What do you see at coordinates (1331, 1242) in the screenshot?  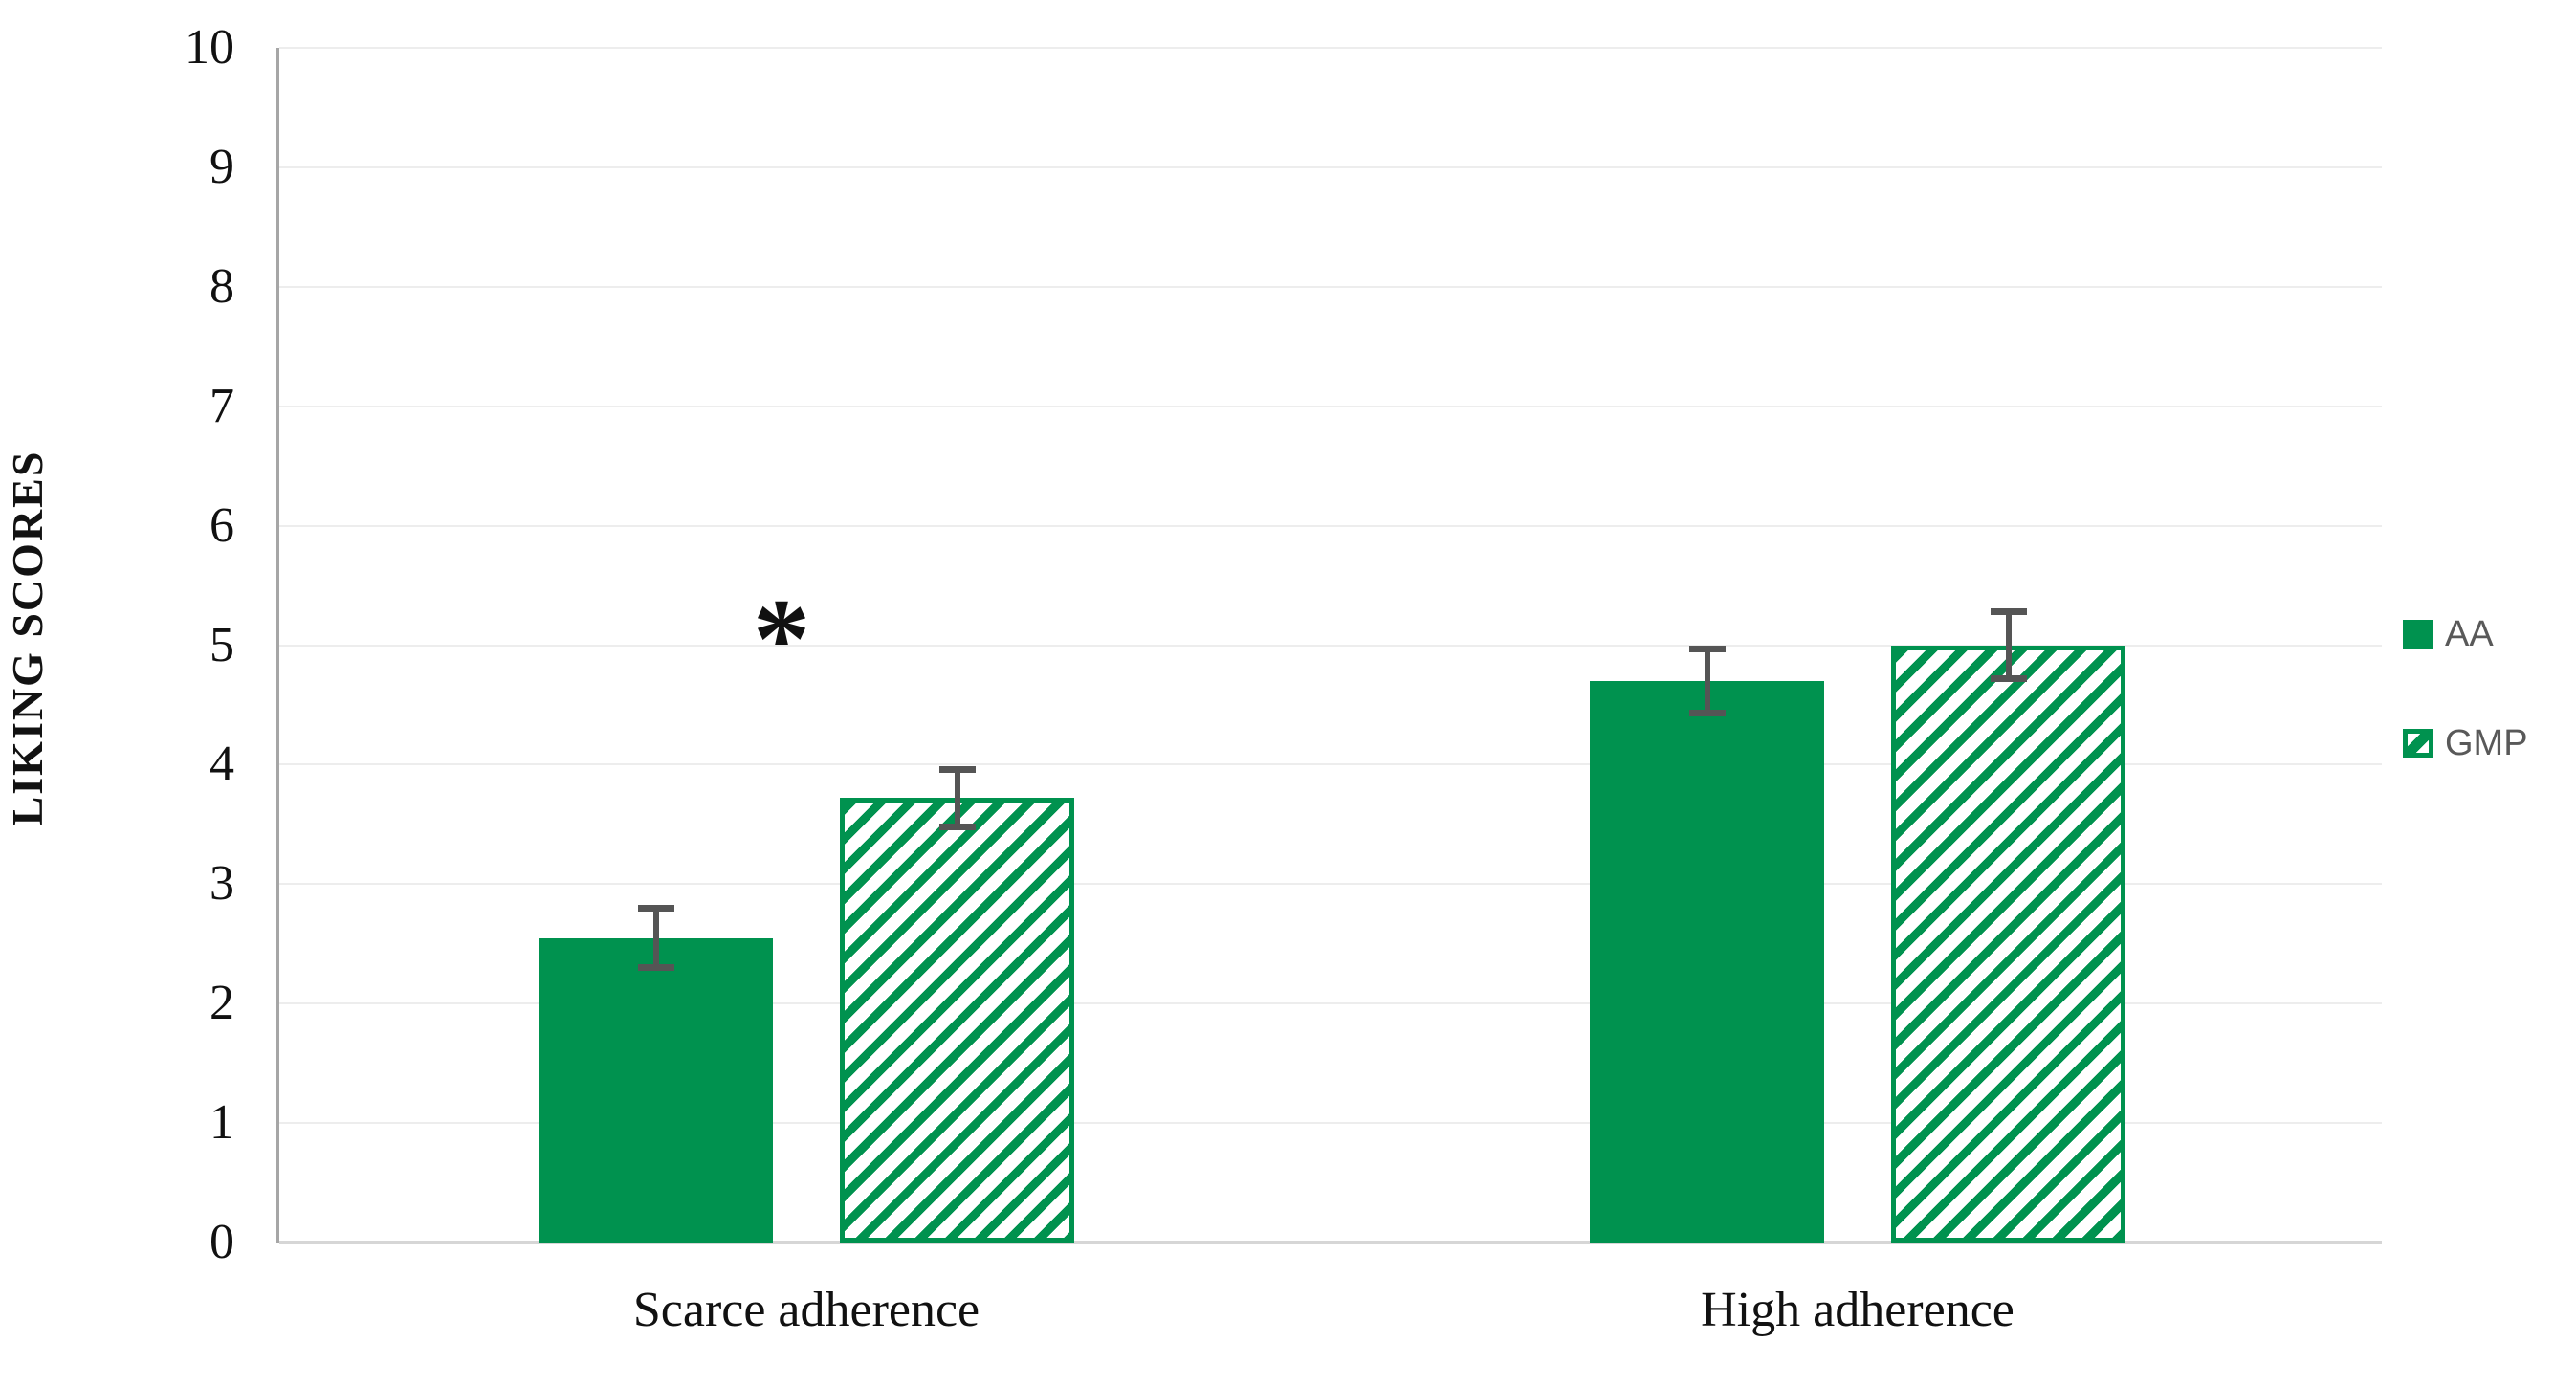 I see `x-axis-line` at bounding box center [1331, 1242].